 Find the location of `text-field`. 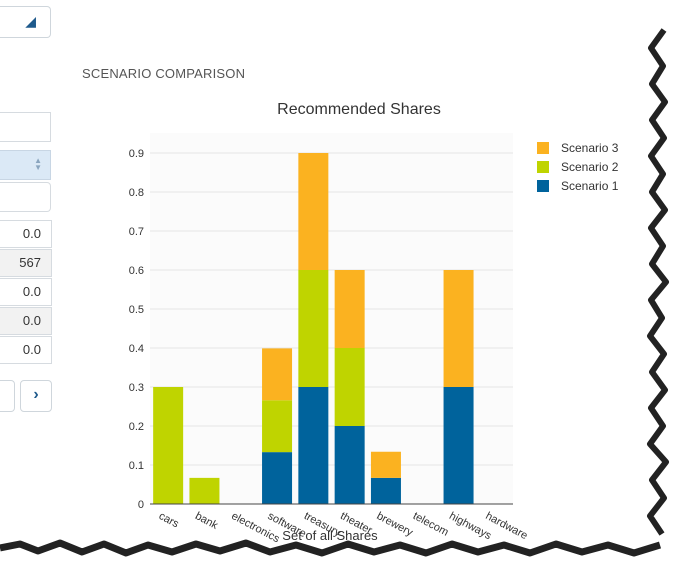

text-field is located at coordinates (25, 127).